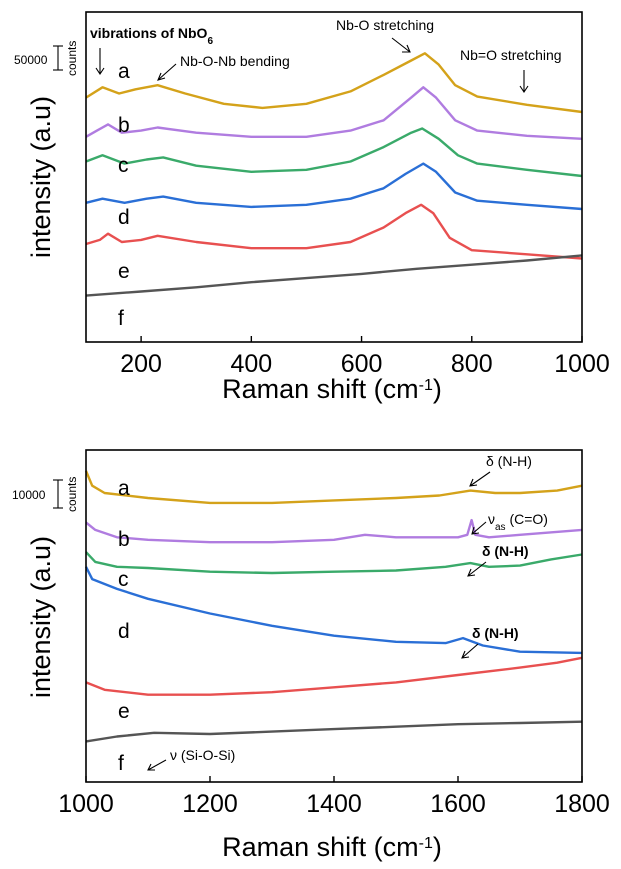 The image size is (621, 869). What do you see at coordinates (518, 522) in the screenshot?
I see `svg-text: νas (C=O)` at bounding box center [518, 522].